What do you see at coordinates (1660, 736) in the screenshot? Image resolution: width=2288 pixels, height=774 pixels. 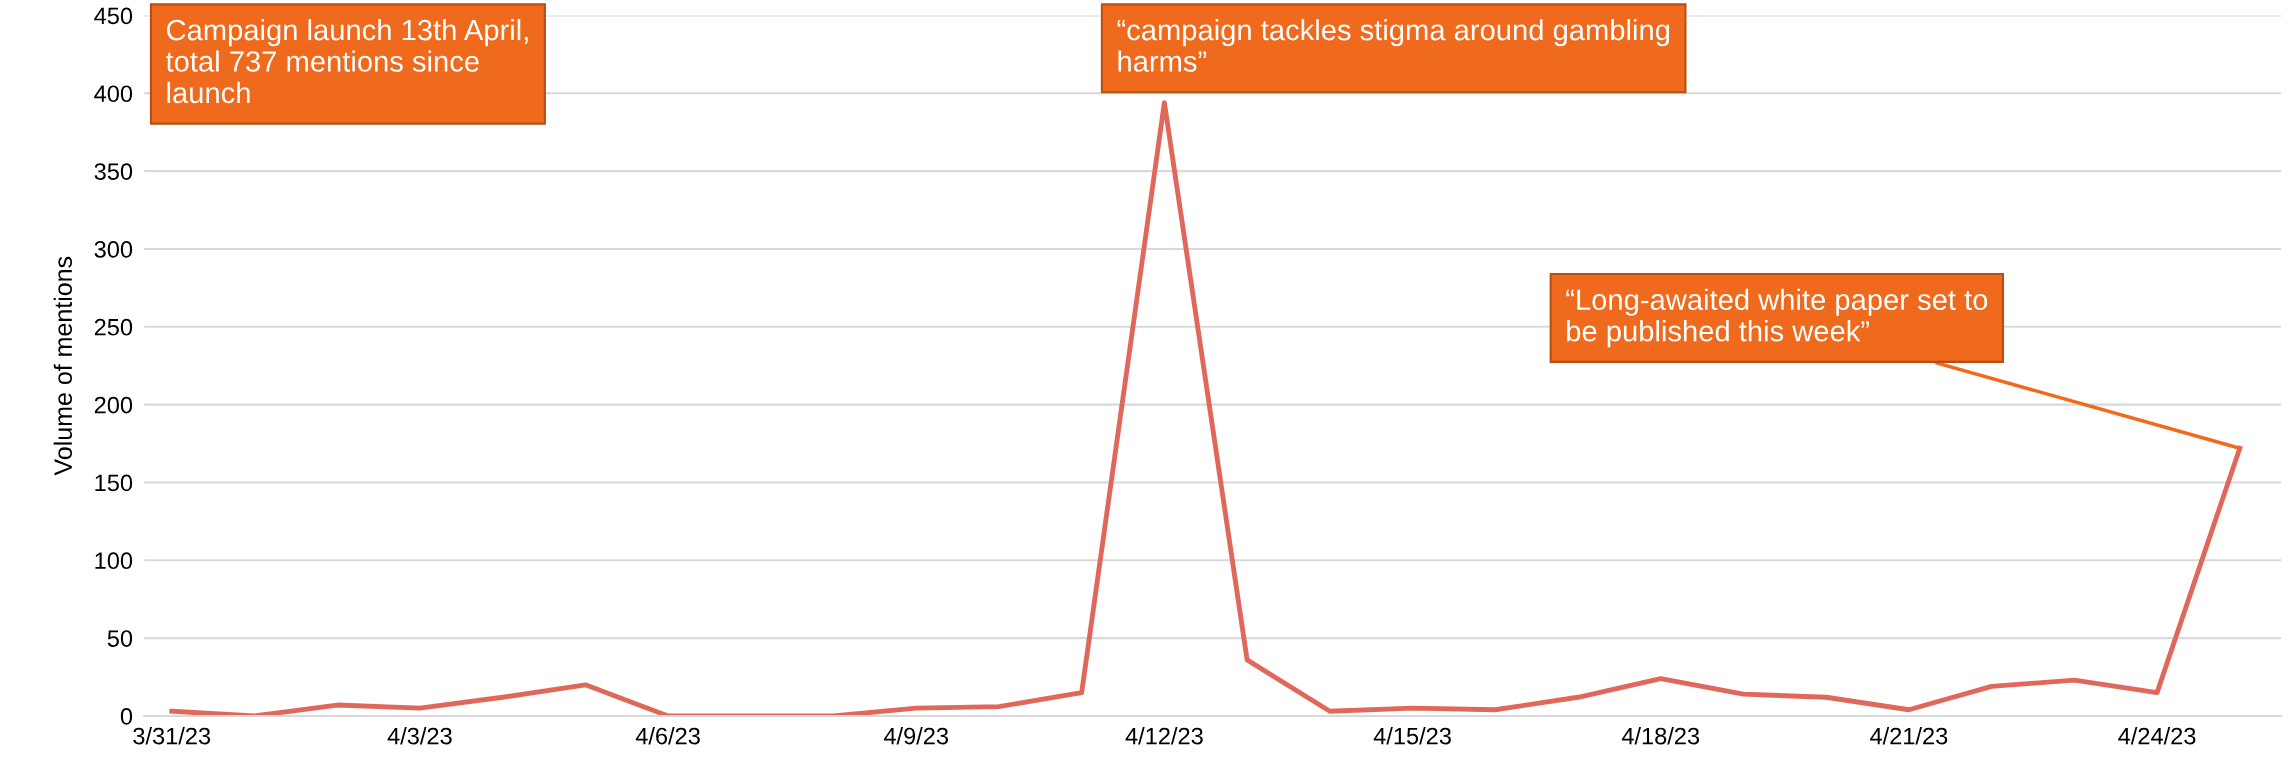 I see `x-tick-label: 4/18/23` at bounding box center [1660, 736].